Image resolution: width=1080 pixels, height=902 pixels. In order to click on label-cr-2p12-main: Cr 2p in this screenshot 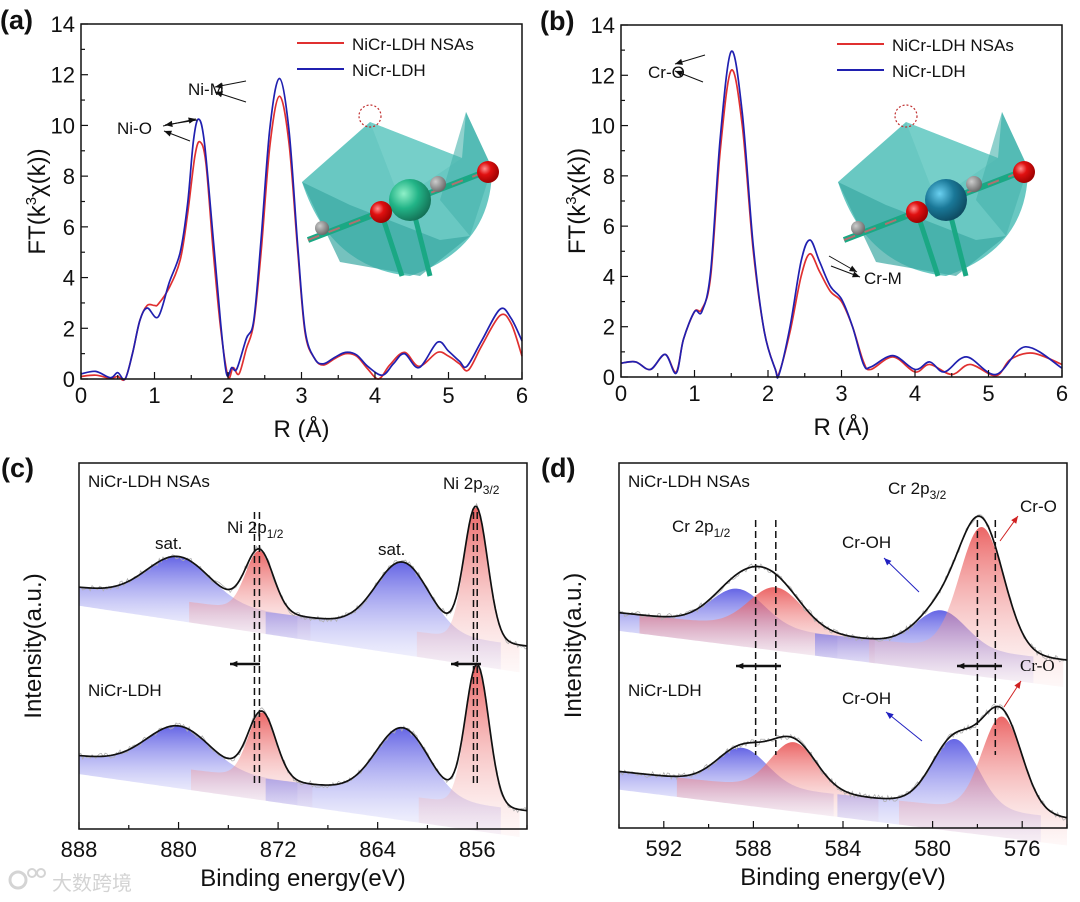, I will do `click(693, 526)`.